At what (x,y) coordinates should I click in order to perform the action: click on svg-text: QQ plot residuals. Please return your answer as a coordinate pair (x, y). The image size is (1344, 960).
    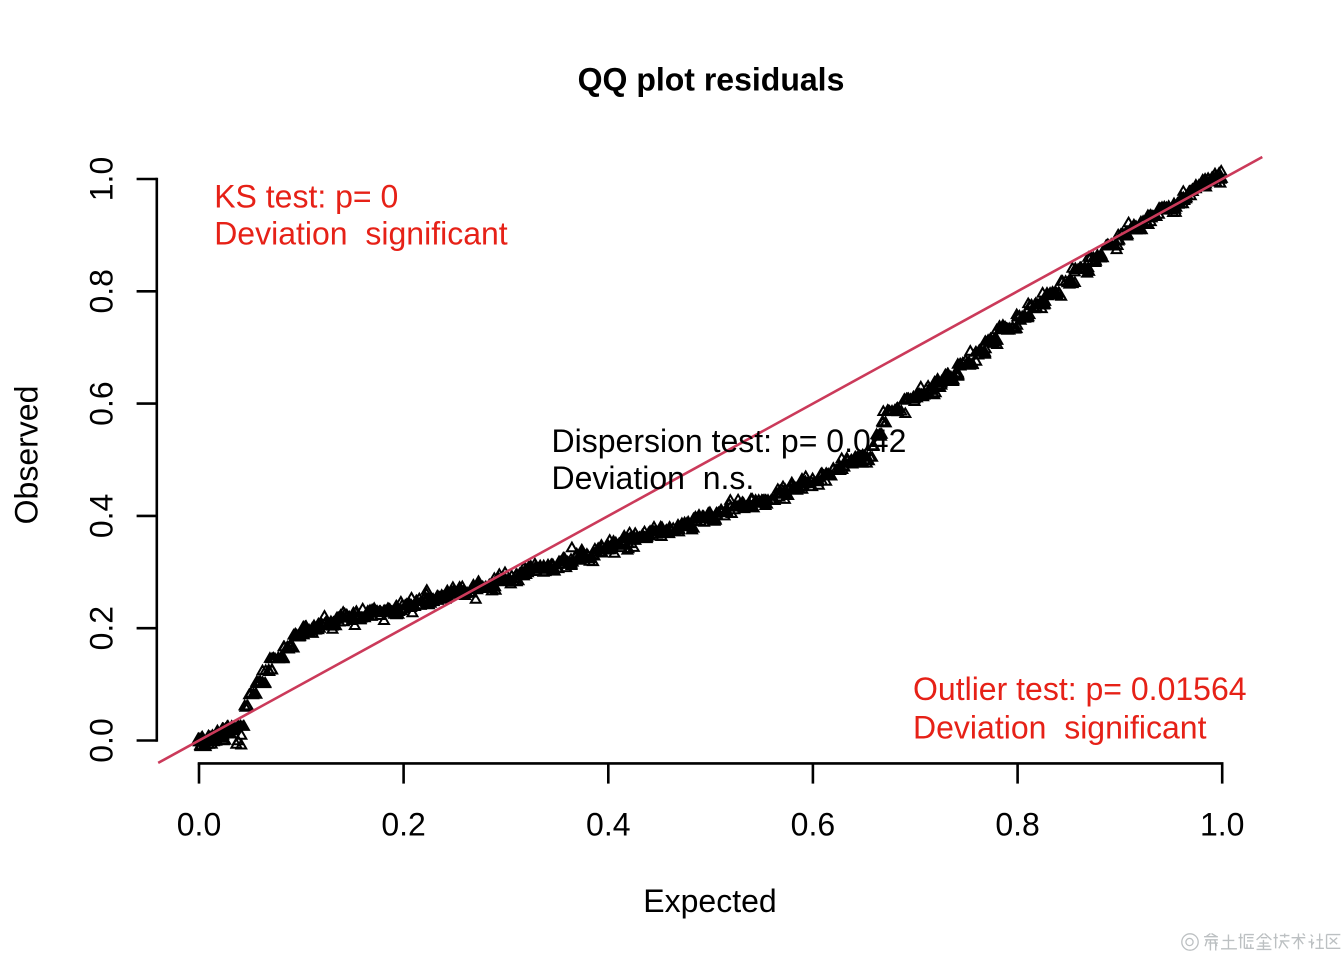
    Looking at the image, I should click on (711, 80).